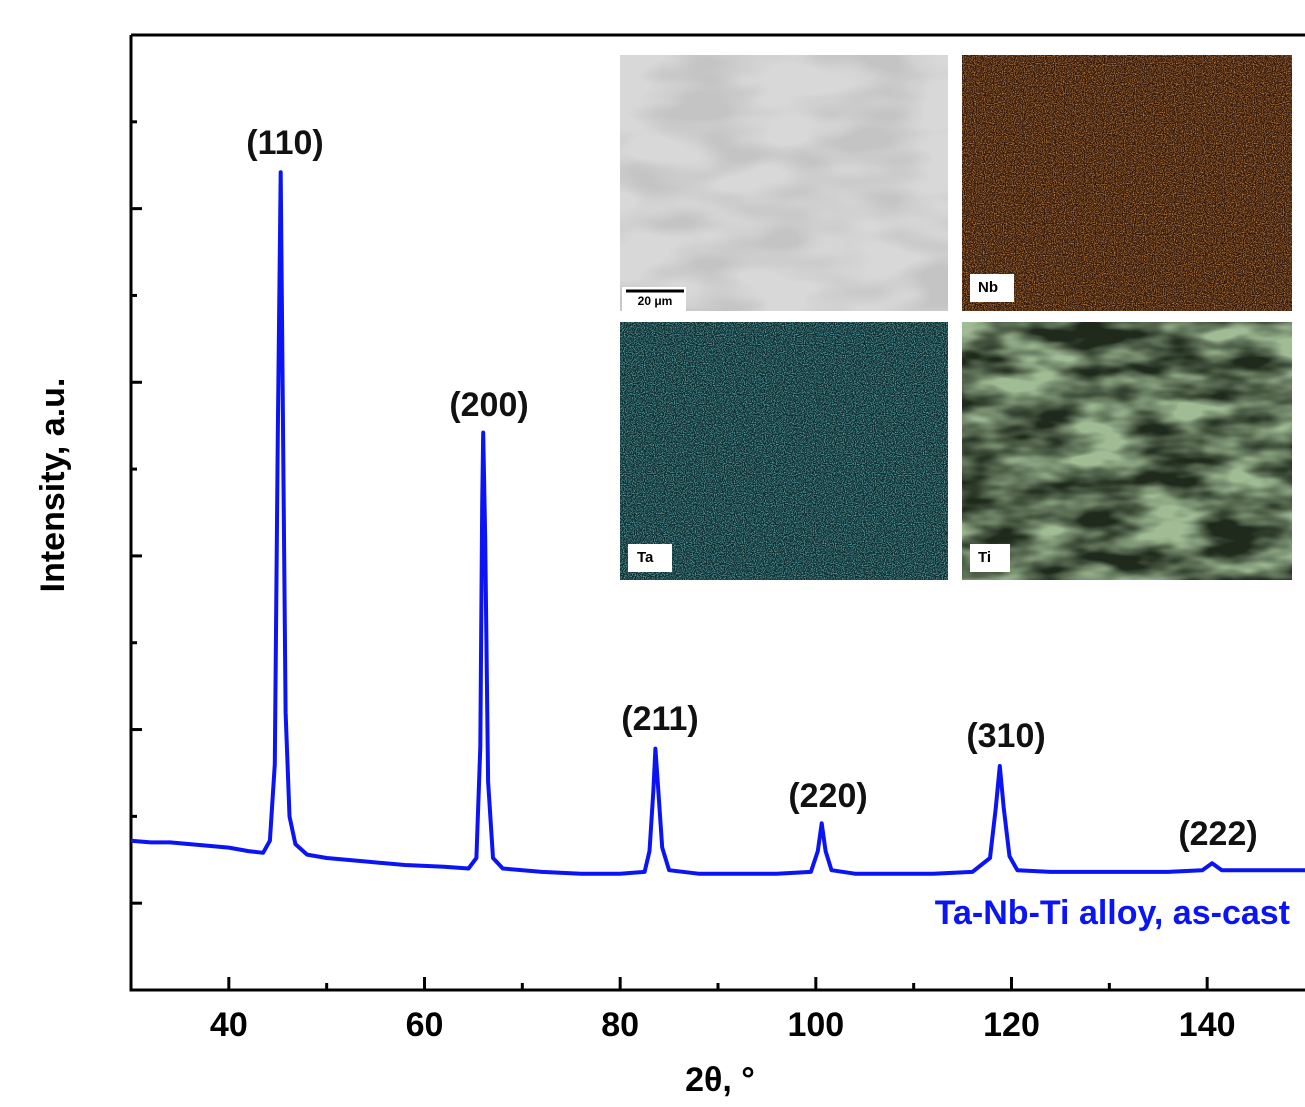 The image size is (1305, 1107). Describe the element at coordinates (53, 485) in the screenshot. I see `y-axis-label: Intensity, a.u.` at that location.